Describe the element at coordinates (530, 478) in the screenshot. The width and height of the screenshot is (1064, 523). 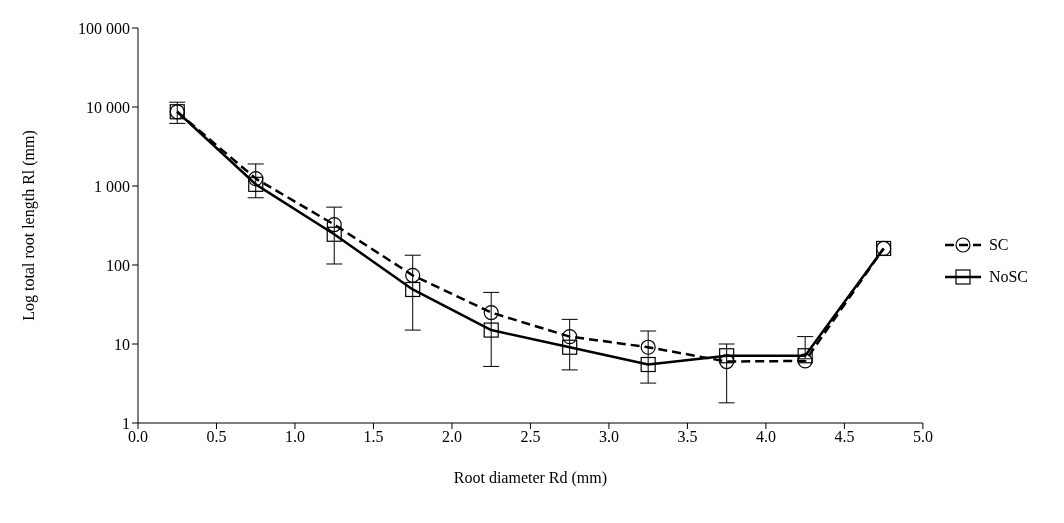
I see `x-axis-title: Root diameter Rd (mm)` at that location.